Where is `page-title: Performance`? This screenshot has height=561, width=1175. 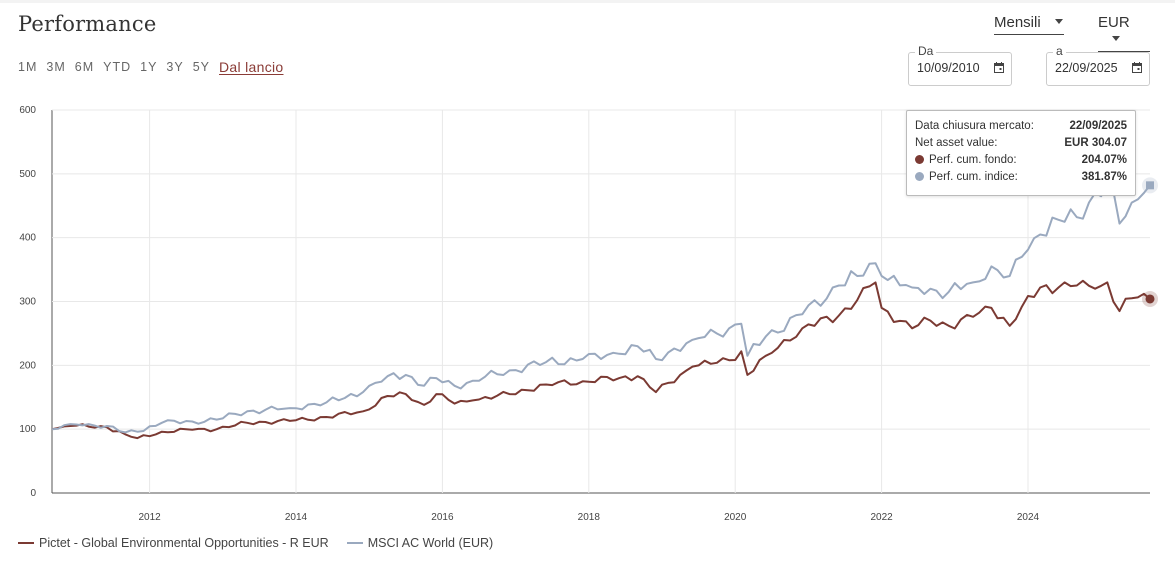 page-title: Performance is located at coordinates (87, 24).